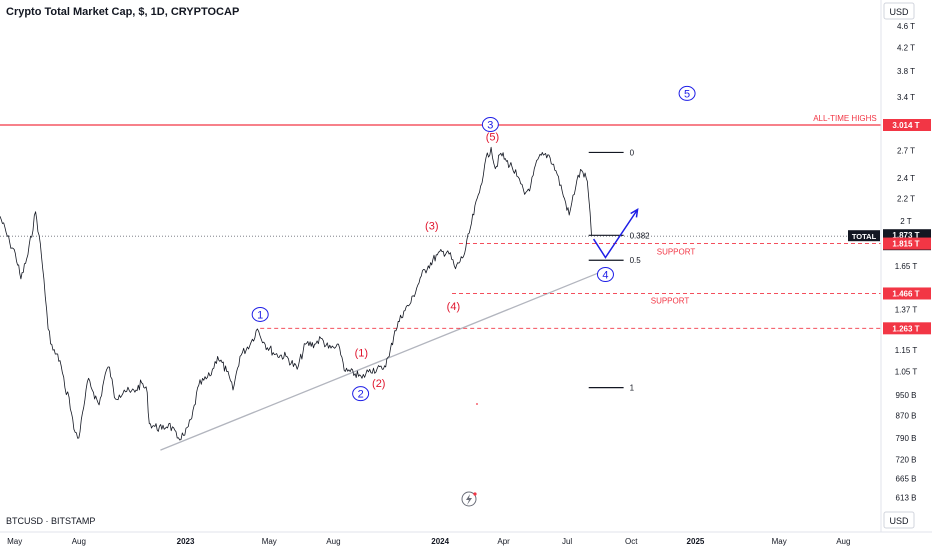  I want to click on currency-button-top-label: USD, so click(899, 12).